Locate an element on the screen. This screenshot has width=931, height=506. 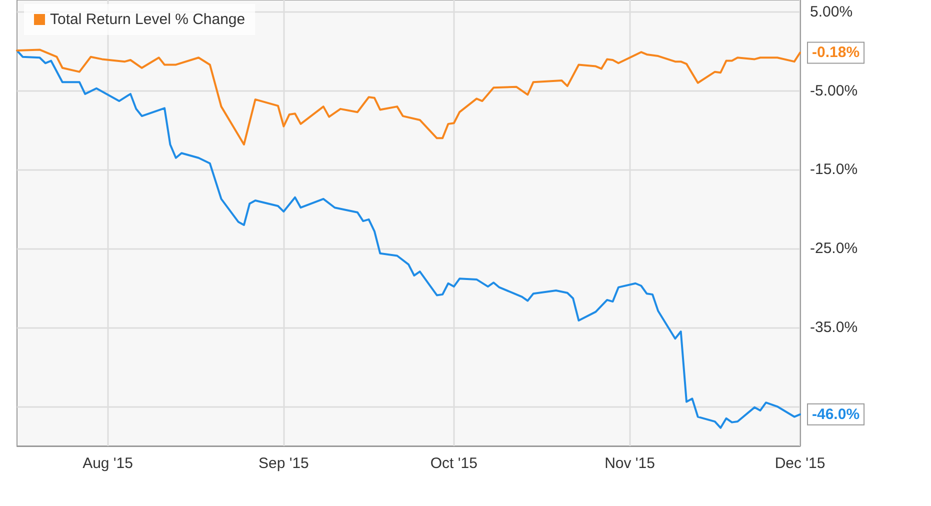
x-tick-label: Aug '15 is located at coordinates (107, 463).